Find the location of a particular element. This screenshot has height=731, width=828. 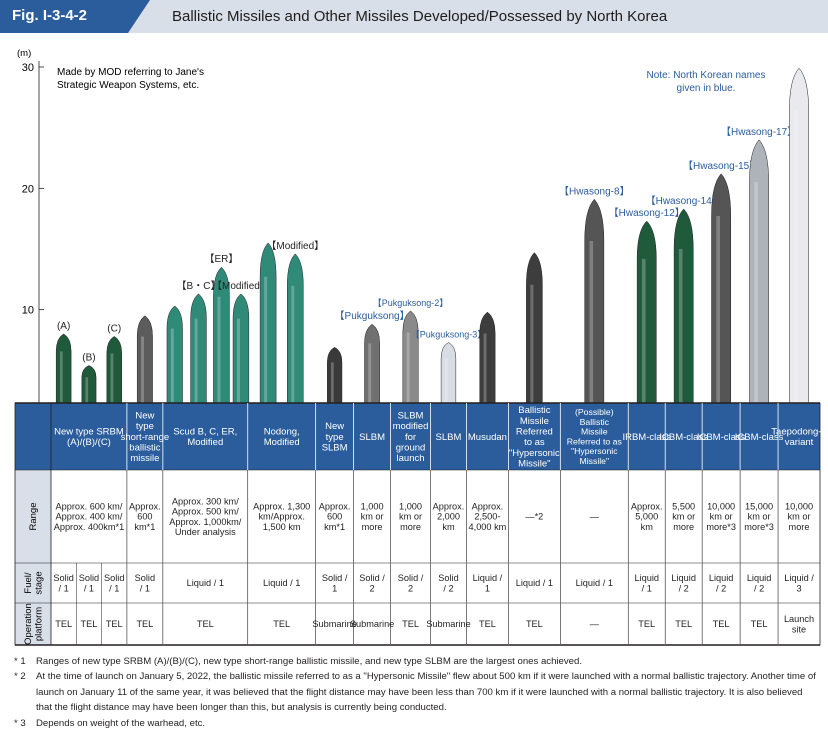

y-axis-unit: (m) is located at coordinates (24, 53).